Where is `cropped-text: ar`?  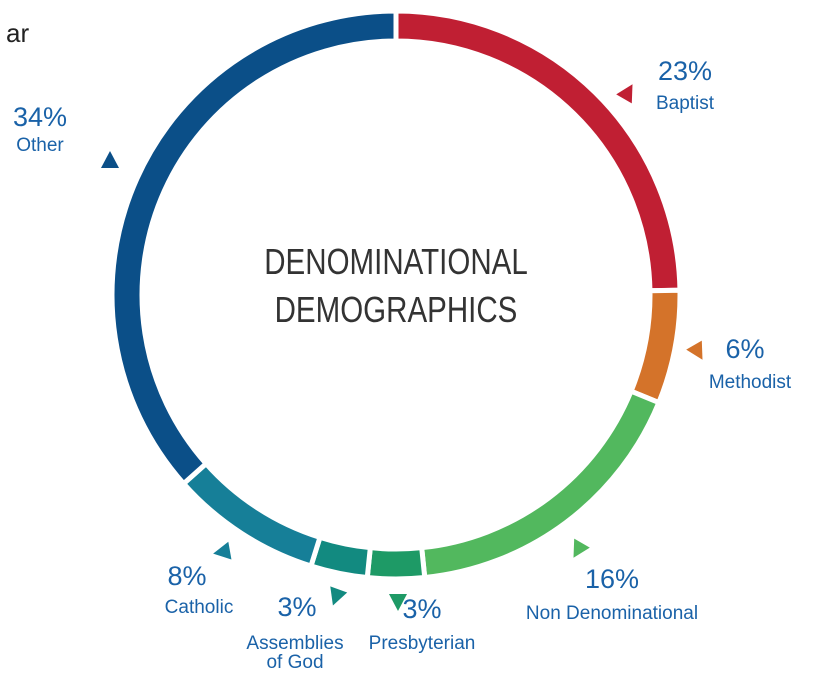
cropped-text: ar is located at coordinates (18, 33).